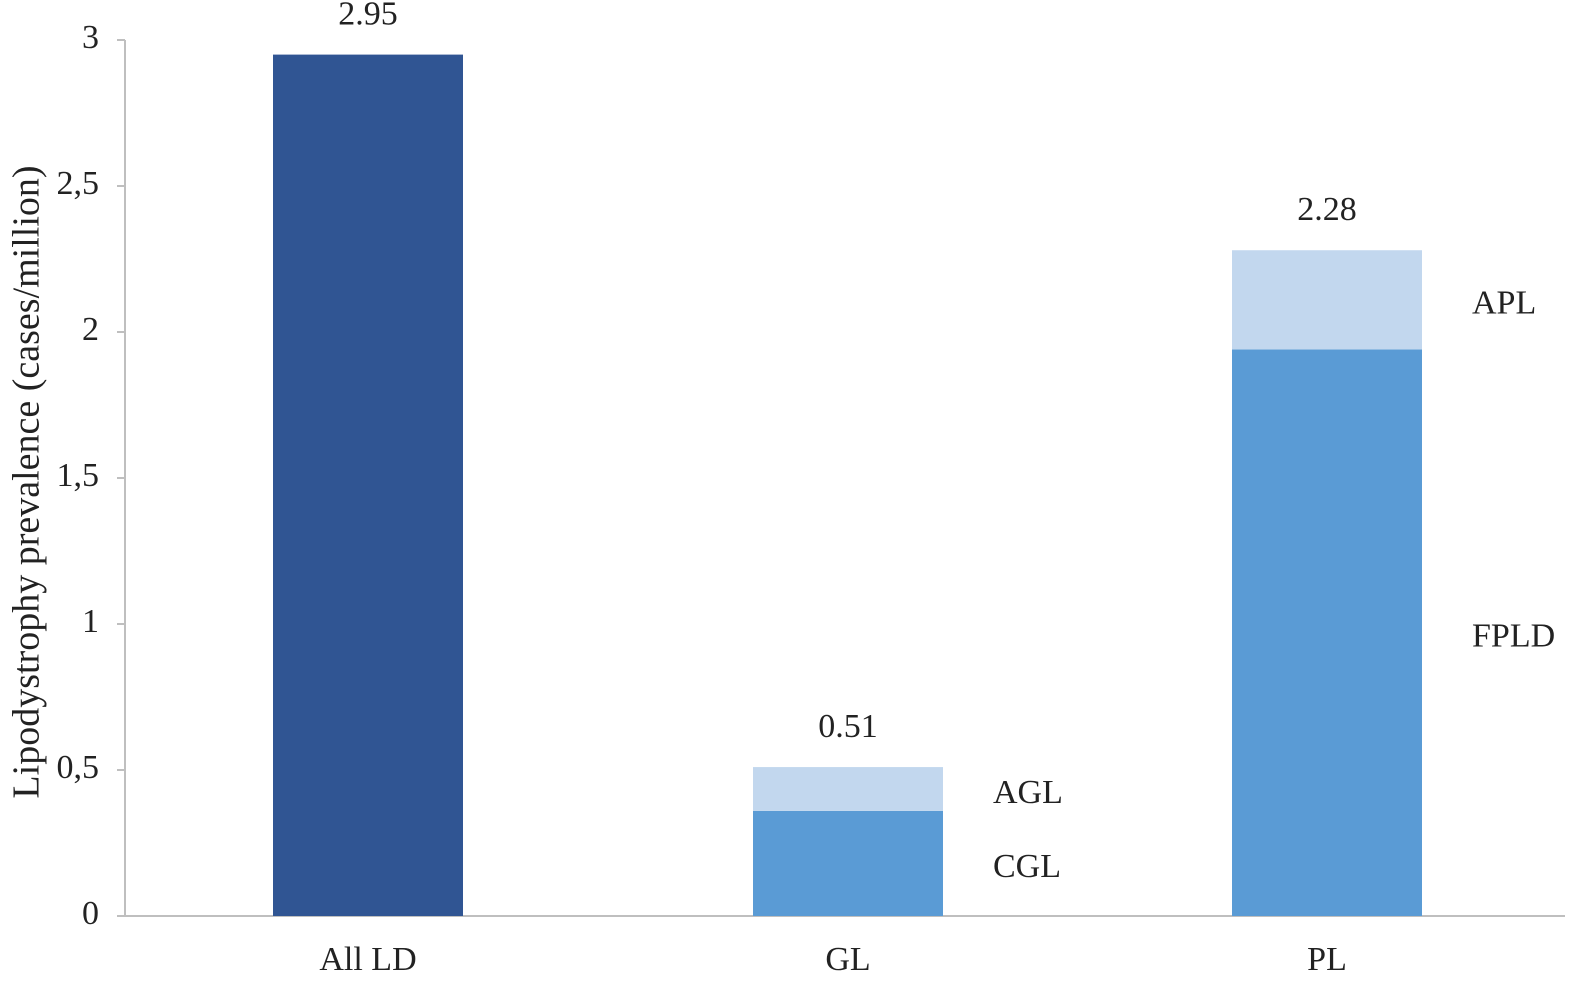 This screenshot has width=1587, height=985. What do you see at coordinates (27, 481) in the screenshot?
I see `y-axis-title: Lipodystrophy prevalence (cases/million)` at bounding box center [27, 481].